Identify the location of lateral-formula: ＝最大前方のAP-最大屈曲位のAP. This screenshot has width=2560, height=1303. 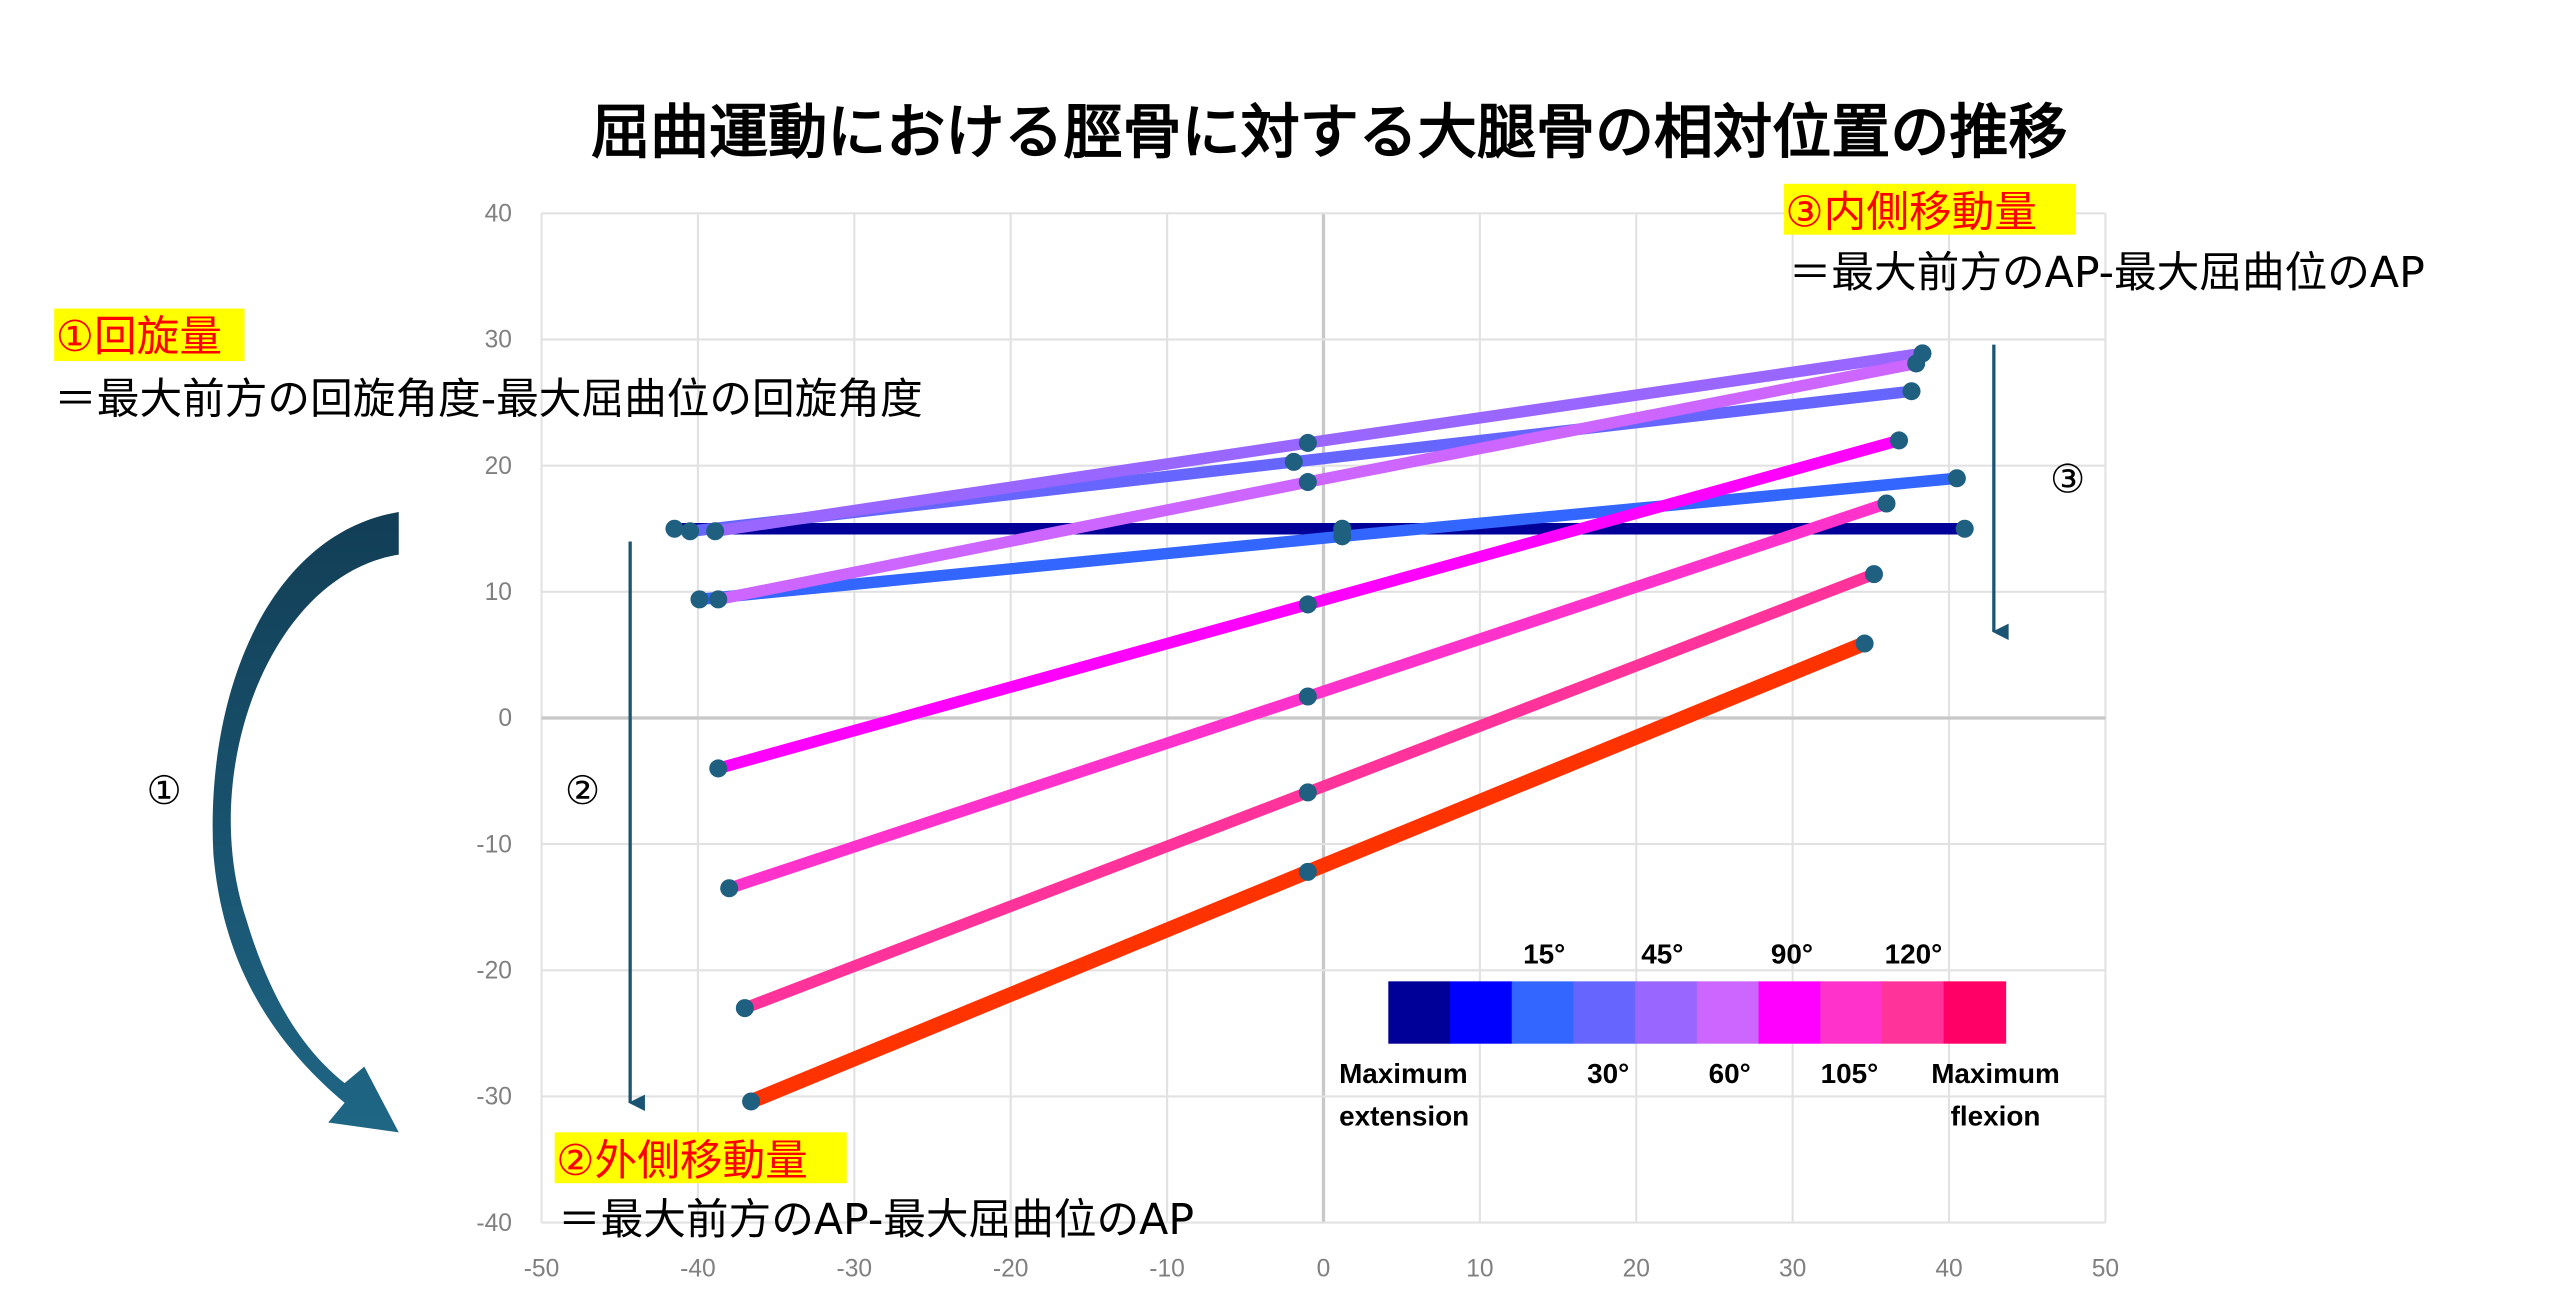
(876, 1220).